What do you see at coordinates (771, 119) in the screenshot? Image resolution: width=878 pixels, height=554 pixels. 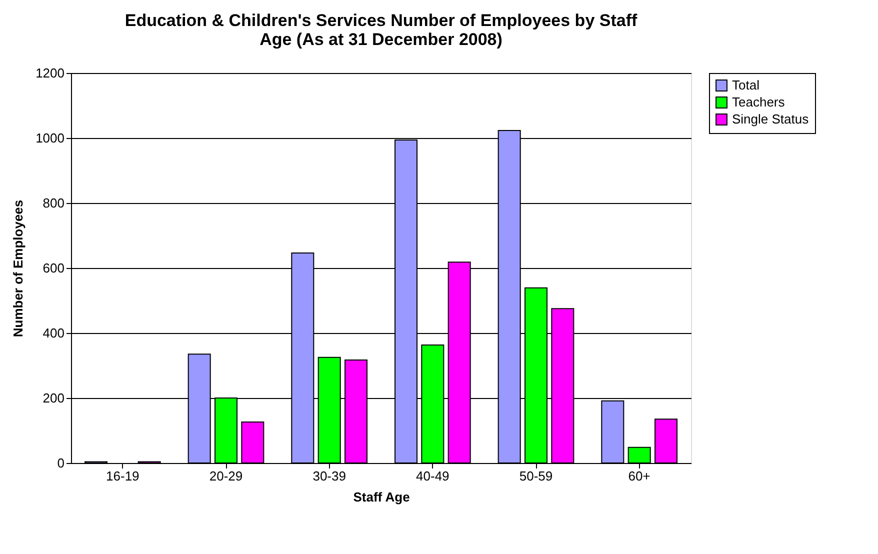 I see `legend-label: Single Status` at bounding box center [771, 119].